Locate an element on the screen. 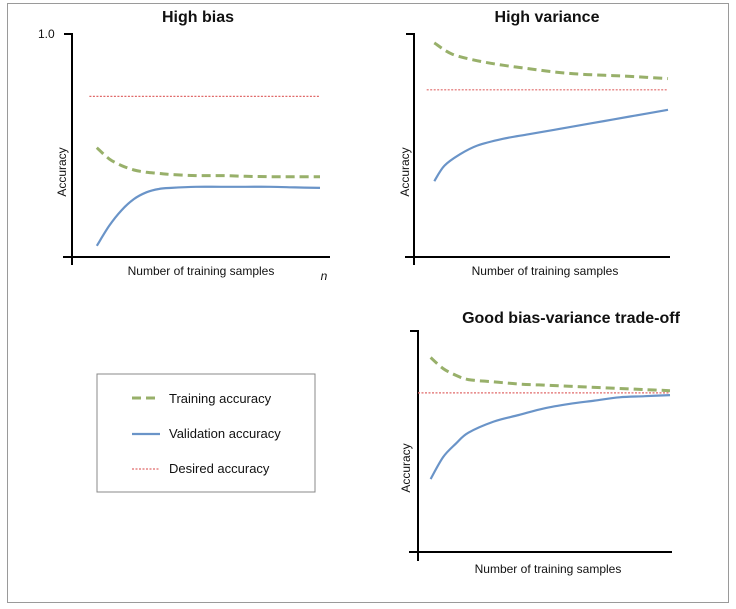 This screenshot has width=736, height=609. series-layer-high-variance is located at coordinates (547, 111).